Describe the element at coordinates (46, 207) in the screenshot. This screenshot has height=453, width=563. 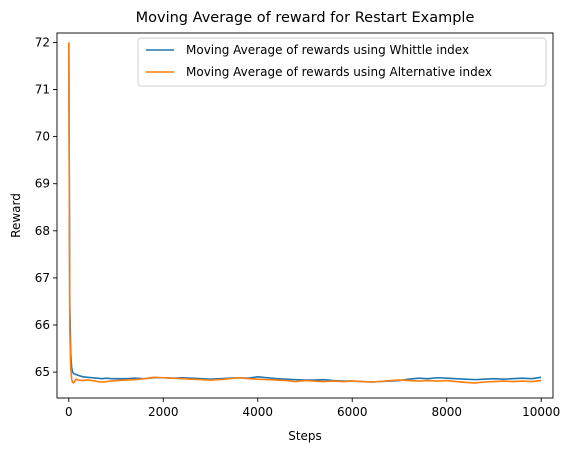
I see `y-axis-ticks: 65 66 67 68 69 70 71 72` at that location.